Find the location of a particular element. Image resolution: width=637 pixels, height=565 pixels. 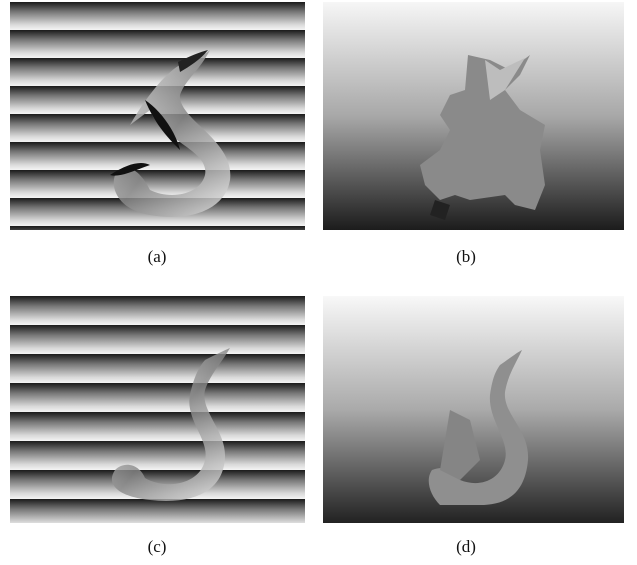

caption: (d) is located at coordinates (466, 546).